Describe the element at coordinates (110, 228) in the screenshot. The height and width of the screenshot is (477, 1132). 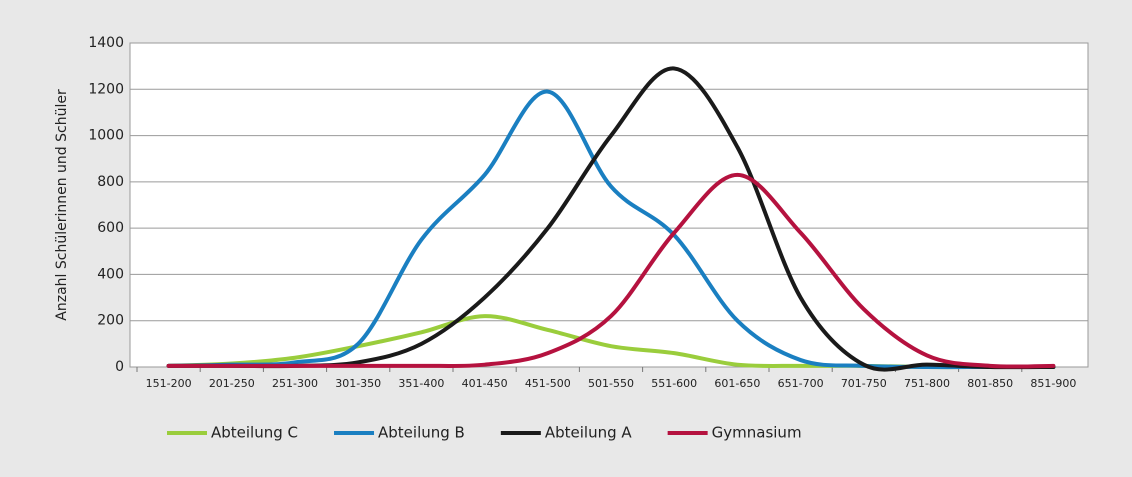
I see `y-tick-label: 600` at that location.